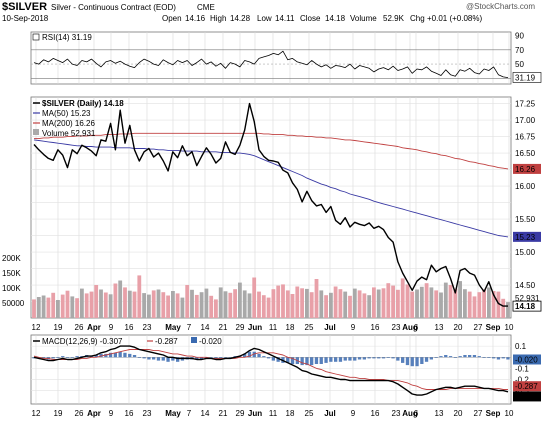 Image resolution: width=550 pixels, height=428 pixels. Describe the element at coordinates (525, 252) in the screenshot. I see `price-y-tick-label: 15.00` at that location.